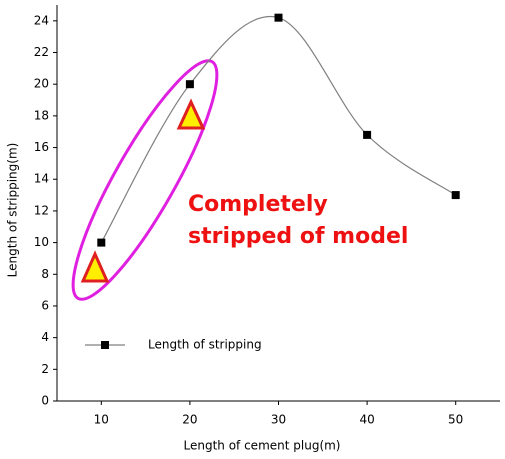  What do you see at coordinates (45, 401) in the screenshot?
I see `y-tick-label: 0` at bounding box center [45, 401].